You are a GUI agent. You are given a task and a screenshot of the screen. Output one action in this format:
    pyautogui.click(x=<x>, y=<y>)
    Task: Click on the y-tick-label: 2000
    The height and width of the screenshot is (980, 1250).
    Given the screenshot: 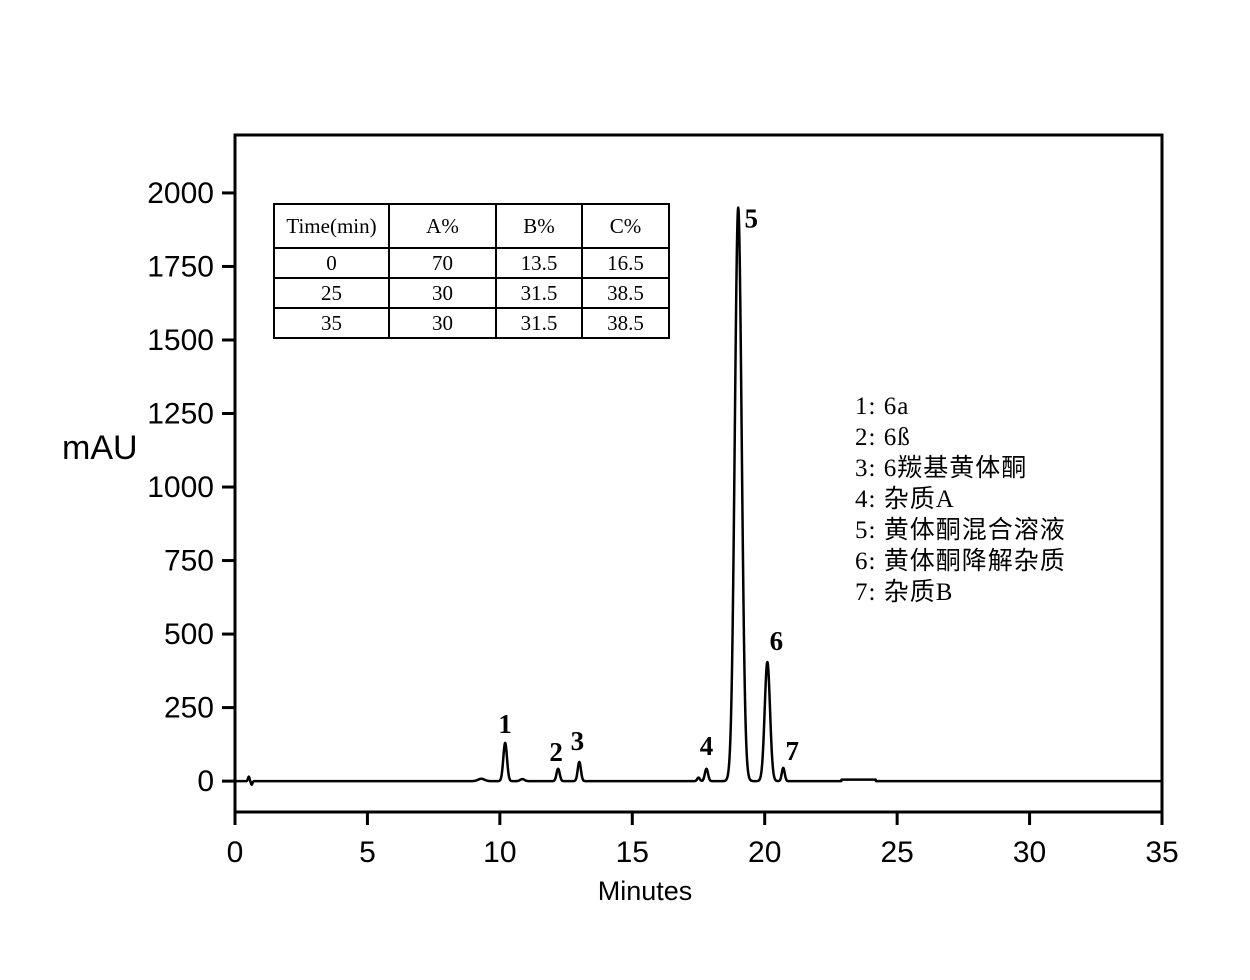 What is the action you would take?
    pyautogui.click(x=180, y=193)
    